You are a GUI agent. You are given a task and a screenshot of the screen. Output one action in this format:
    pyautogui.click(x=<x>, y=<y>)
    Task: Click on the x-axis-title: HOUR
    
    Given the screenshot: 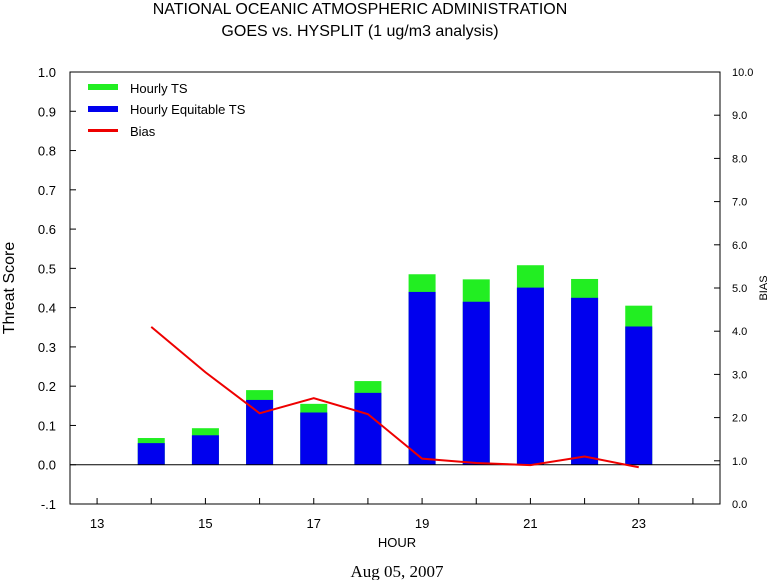 What is the action you would take?
    pyautogui.click(x=397, y=542)
    